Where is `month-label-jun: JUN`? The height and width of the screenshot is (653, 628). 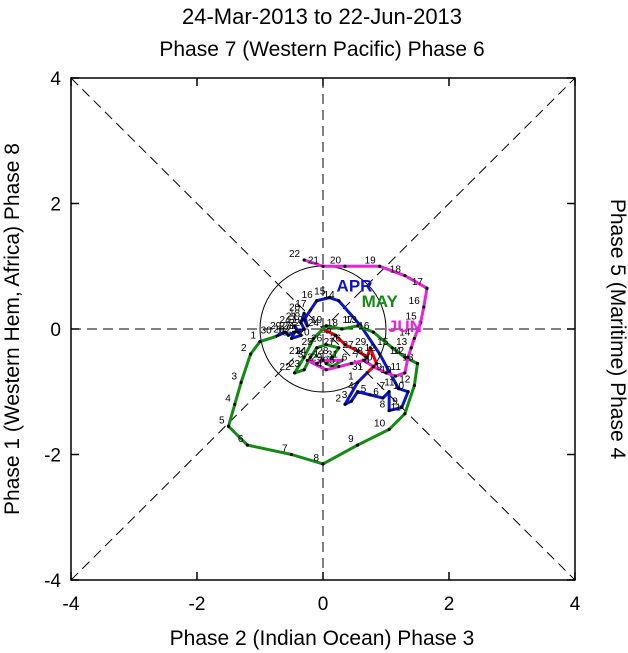 month-label-jun: JUN is located at coordinates (405, 326).